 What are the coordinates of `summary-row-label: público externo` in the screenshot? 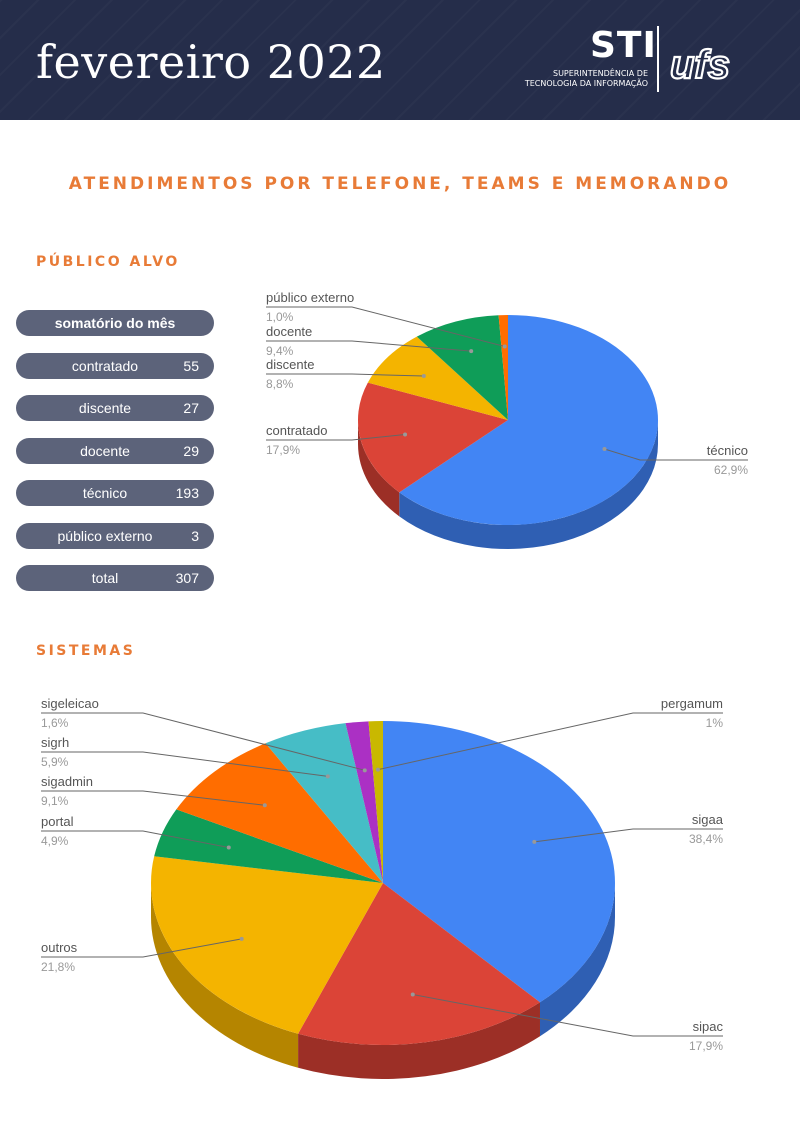 It's located at (105, 536).